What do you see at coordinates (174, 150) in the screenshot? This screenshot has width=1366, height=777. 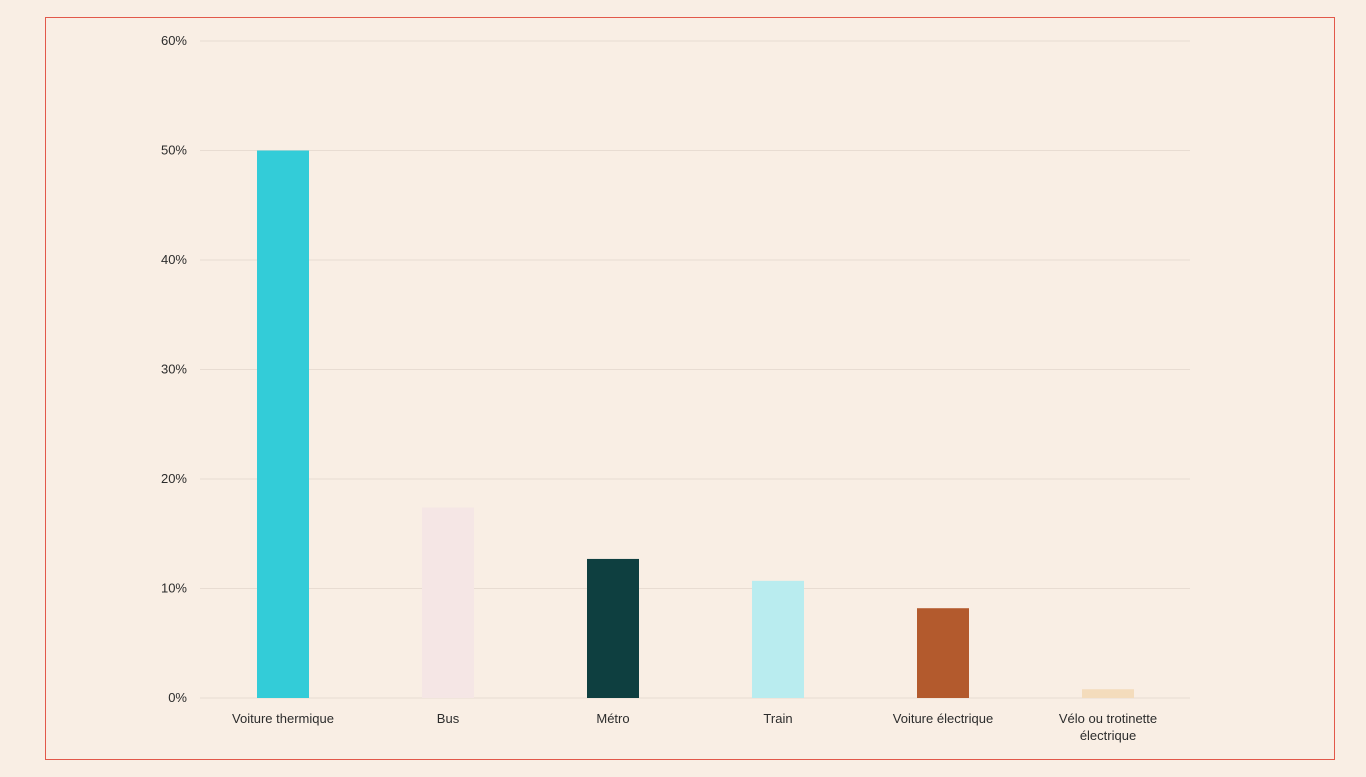 I see `y-tick-label: 50%` at bounding box center [174, 150].